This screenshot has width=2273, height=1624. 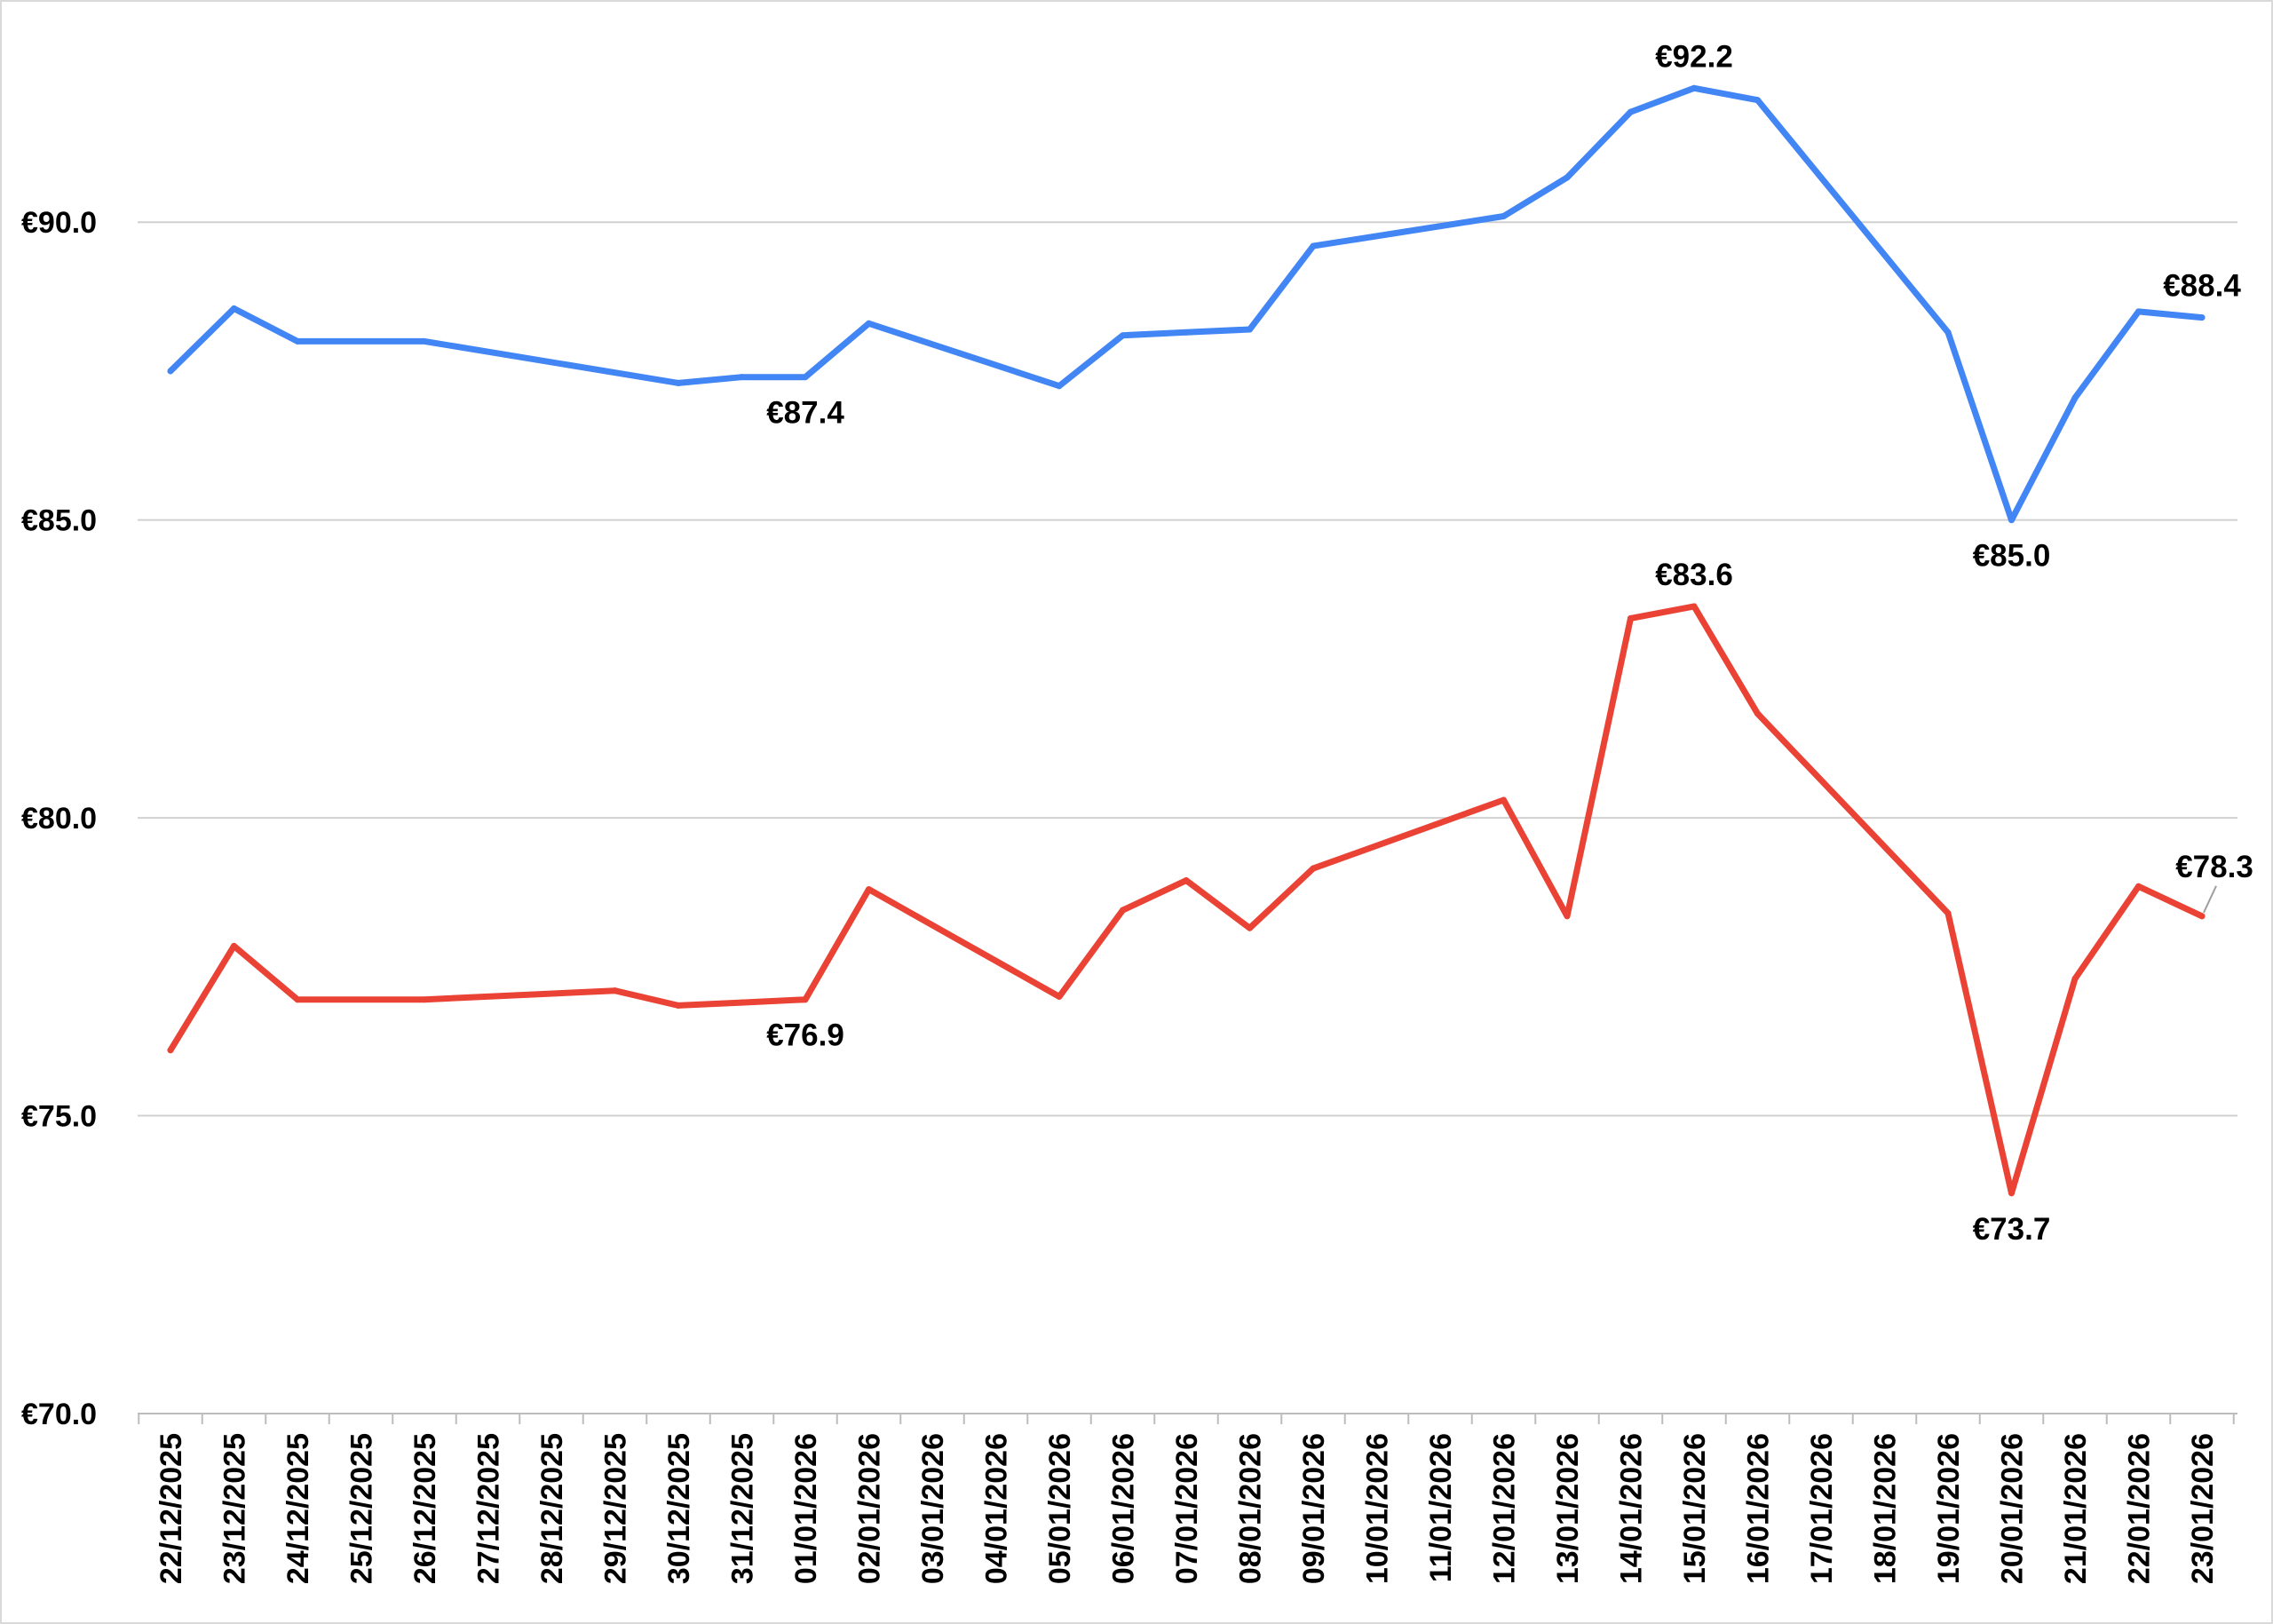 What do you see at coordinates (805, 1035) in the screenshot?
I see `data-label: €76.9` at bounding box center [805, 1035].